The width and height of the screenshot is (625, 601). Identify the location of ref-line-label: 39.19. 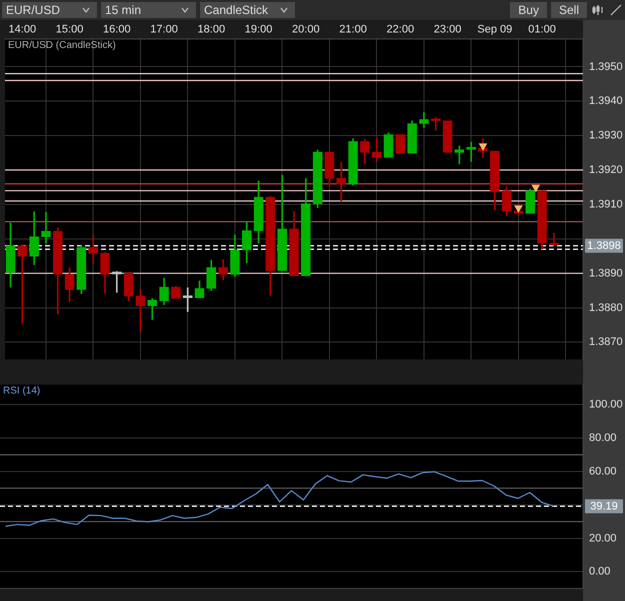
(604, 506).